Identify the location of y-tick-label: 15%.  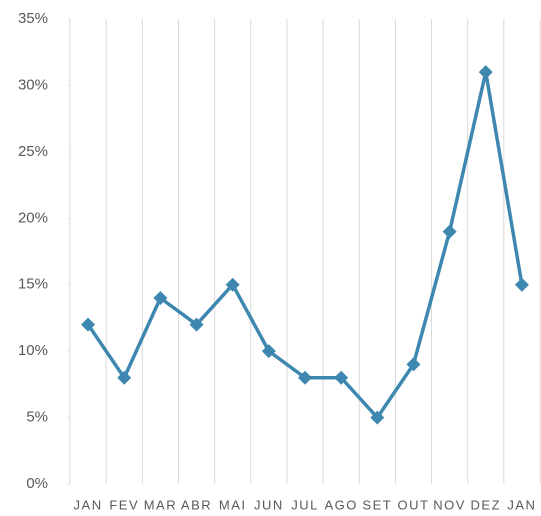
(33, 284).